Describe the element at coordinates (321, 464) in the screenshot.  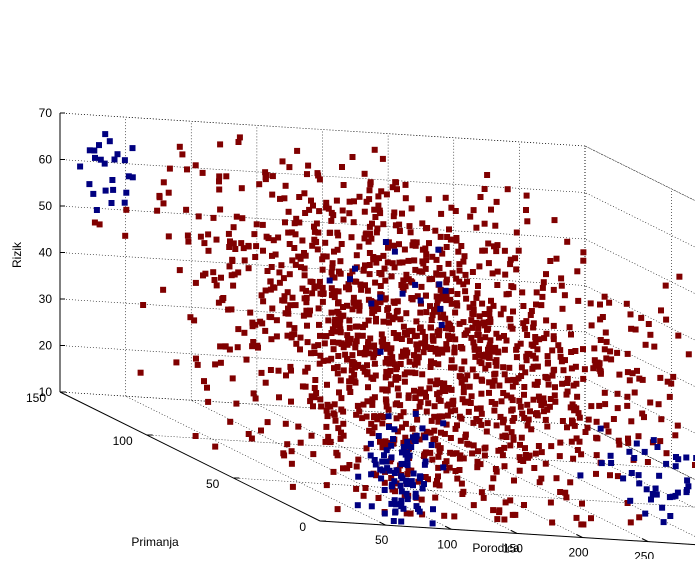
I see `grid-line-floor-x` at that location.